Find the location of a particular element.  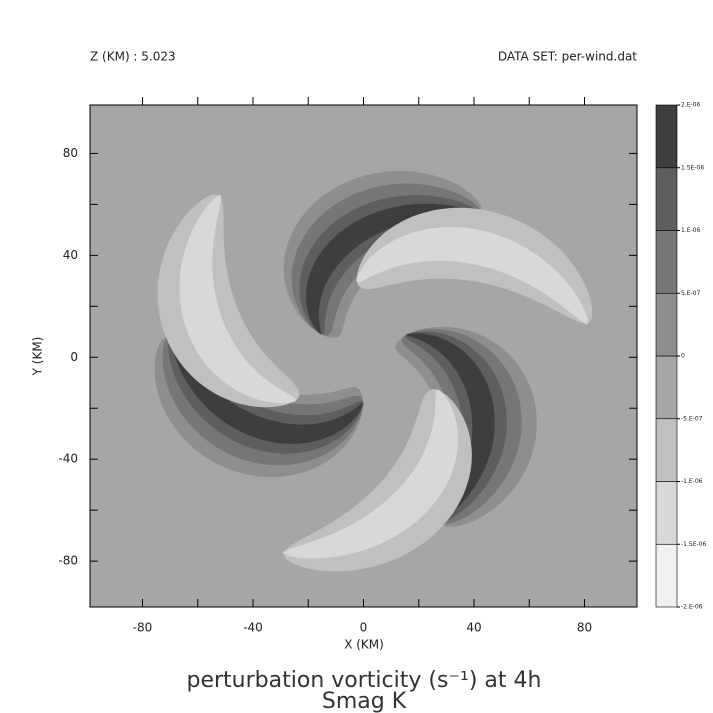

colorbar-label: -1.E-06 is located at coordinates (692, 481).